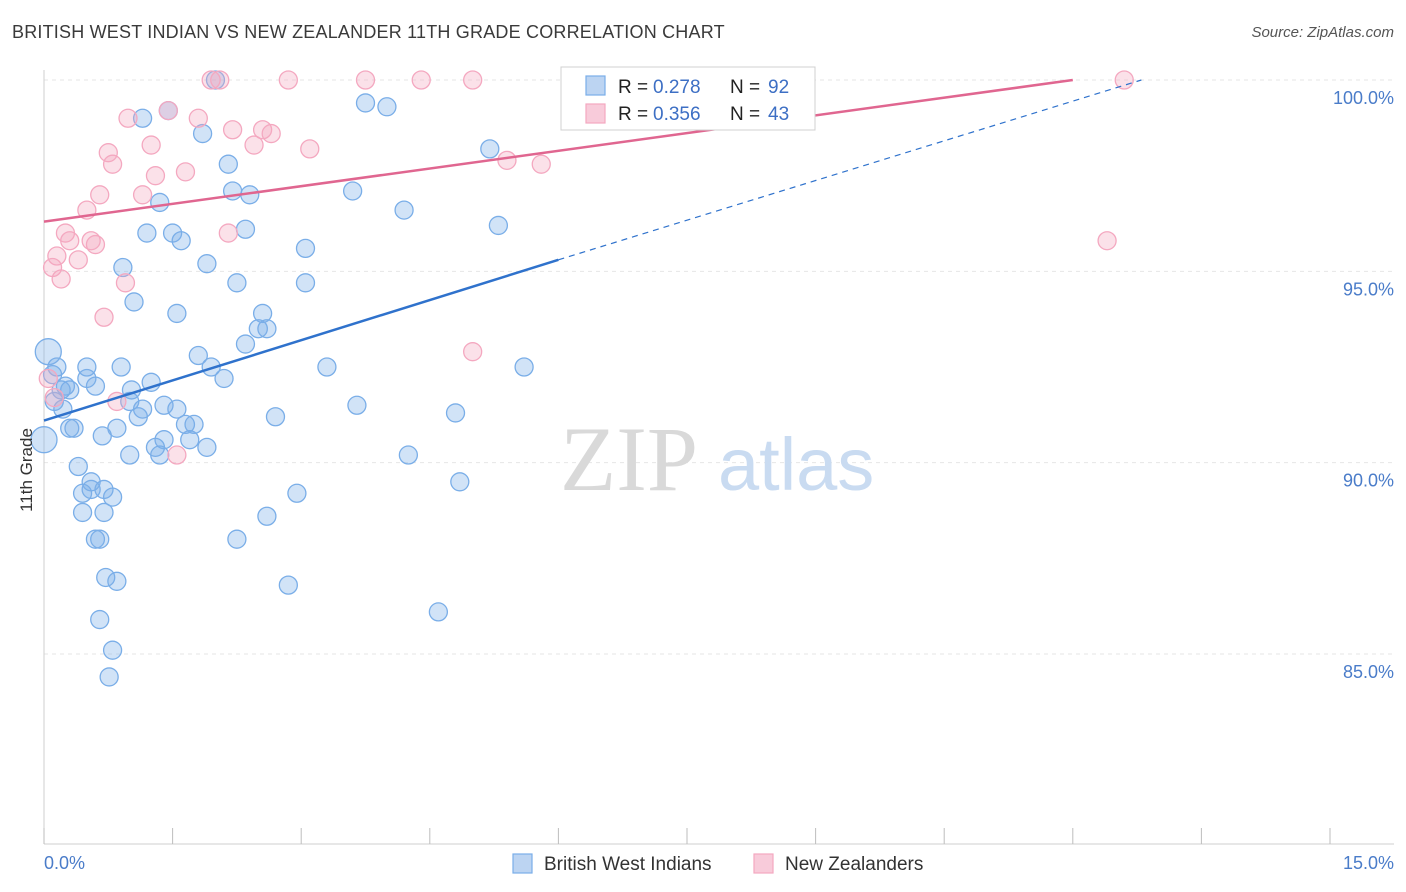 The image size is (1406, 892). I want to click on stats-legend: R = 0.278 N = 92 R = 0.356 N = 43, so click(688, 98).